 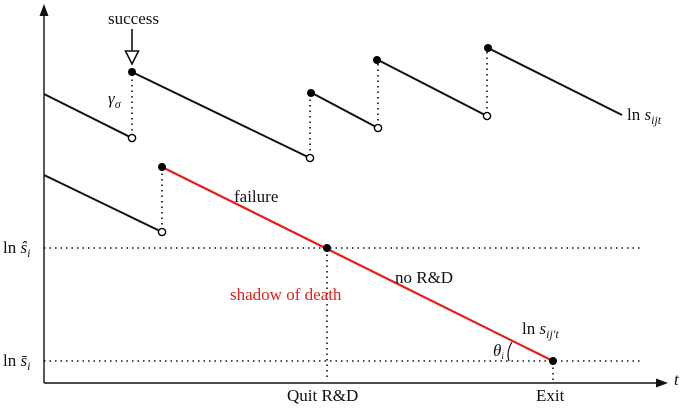 I want to click on success-arrow, so click(x=132, y=47).